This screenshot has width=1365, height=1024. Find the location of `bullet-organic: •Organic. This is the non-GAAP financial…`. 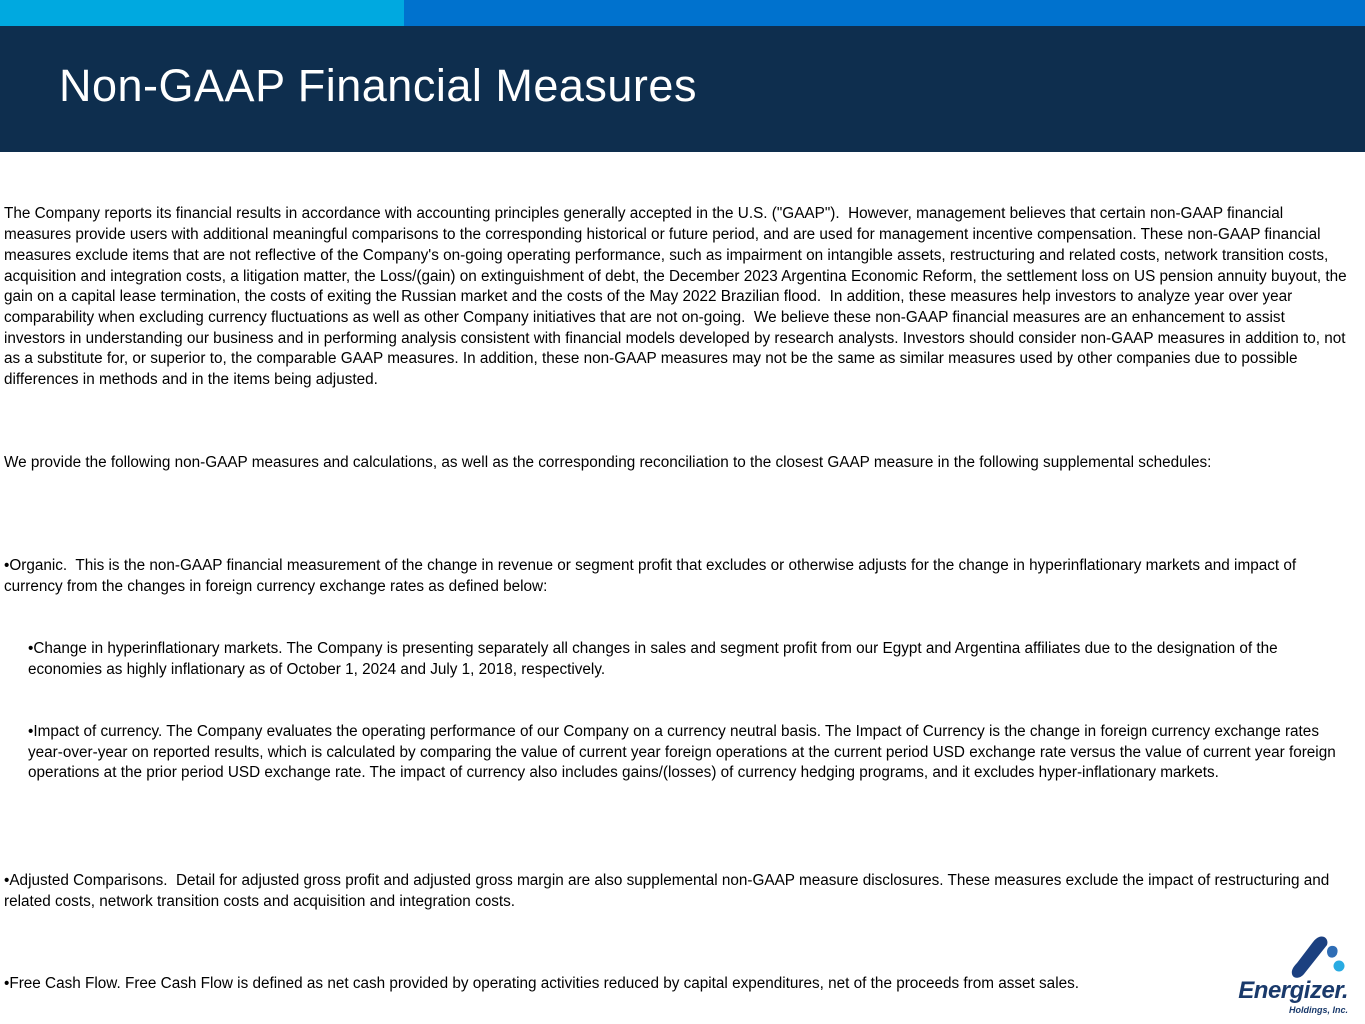

bullet-organic: •Organic. This is the non-GAAP financial… is located at coordinates (652, 576).